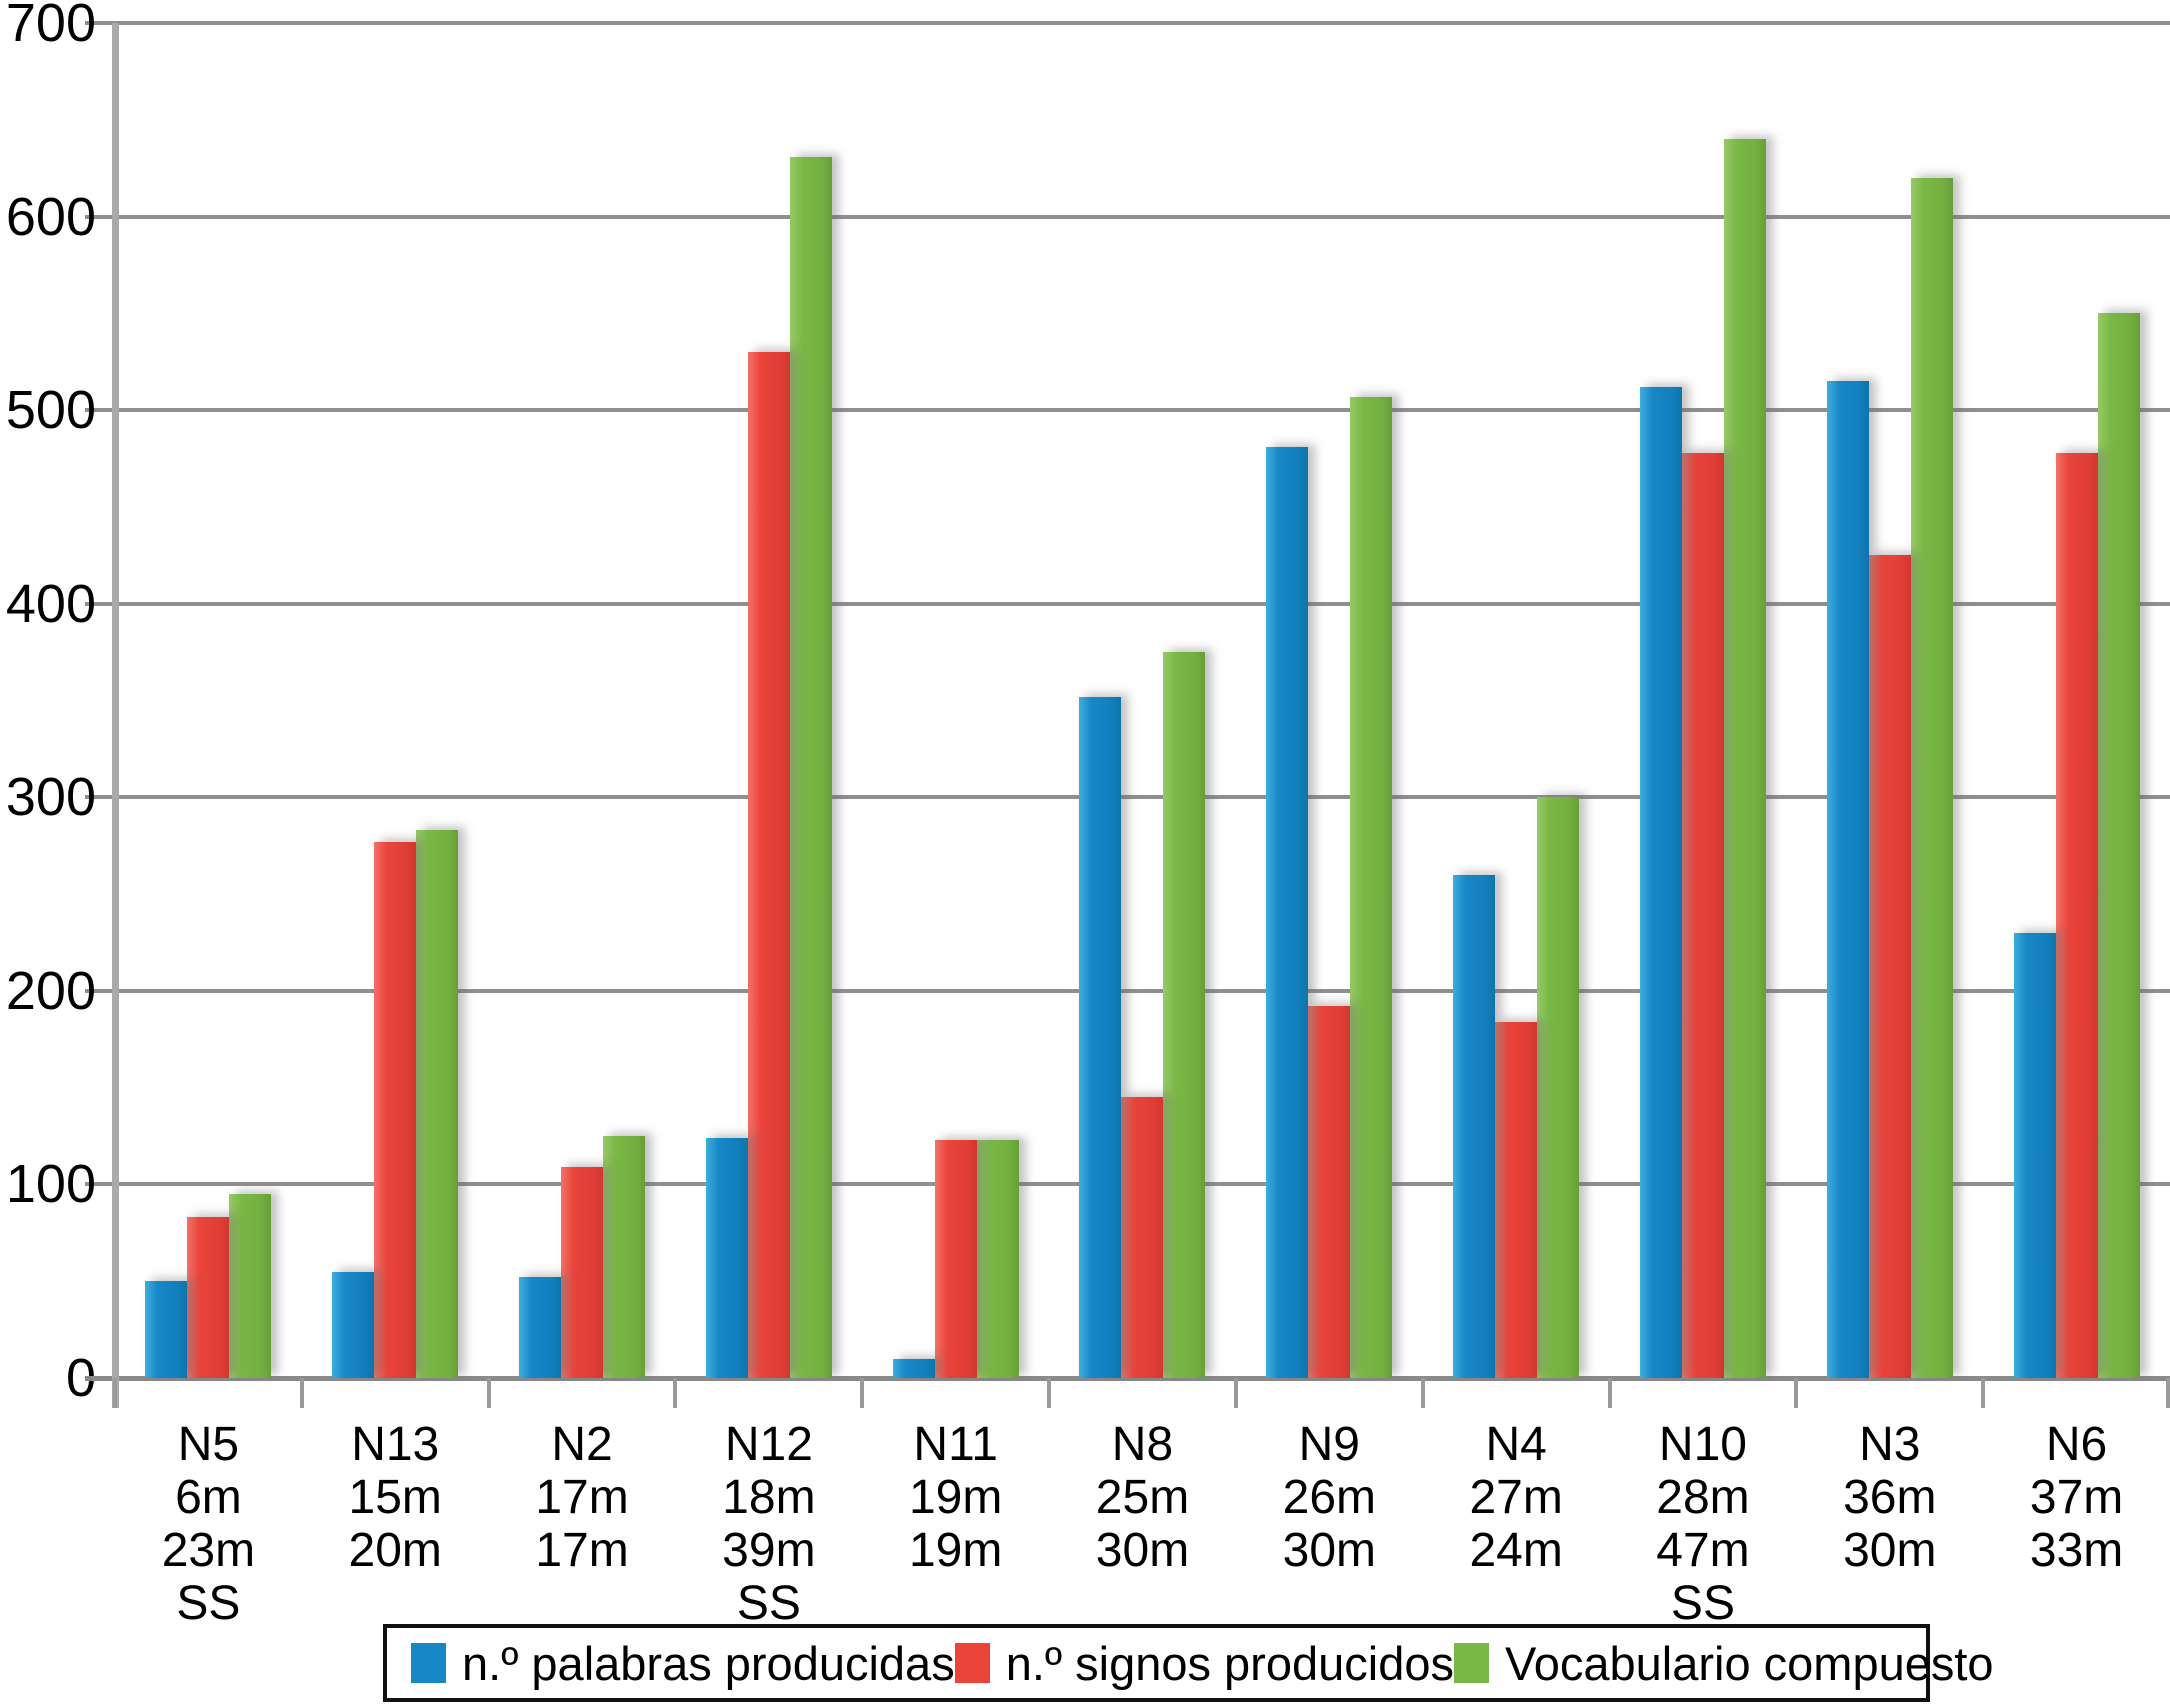 This screenshot has height=1707, width=2170. Describe the element at coordinates (1142, 700) in the screenshot. I see `bar-group-N8` at that location.